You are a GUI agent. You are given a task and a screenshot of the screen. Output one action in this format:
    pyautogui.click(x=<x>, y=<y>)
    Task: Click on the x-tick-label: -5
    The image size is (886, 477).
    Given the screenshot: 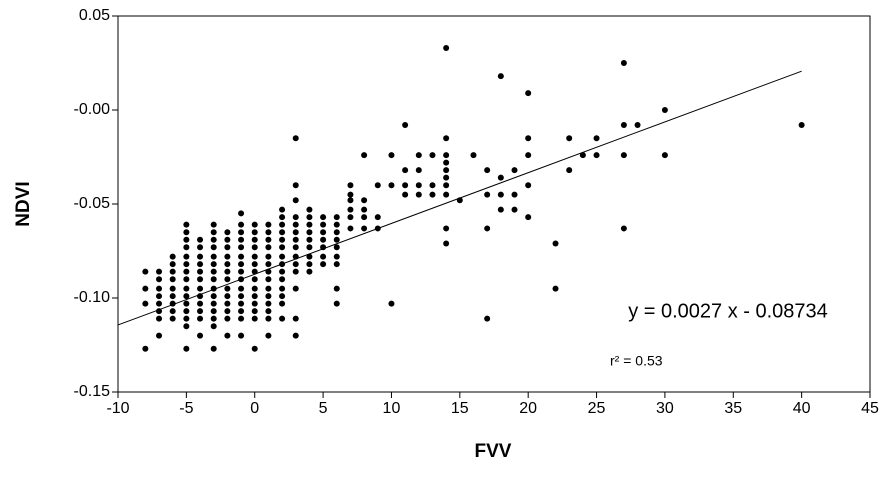 What is the action you would take?
    pyautogui.click(x=186, y=408)
    